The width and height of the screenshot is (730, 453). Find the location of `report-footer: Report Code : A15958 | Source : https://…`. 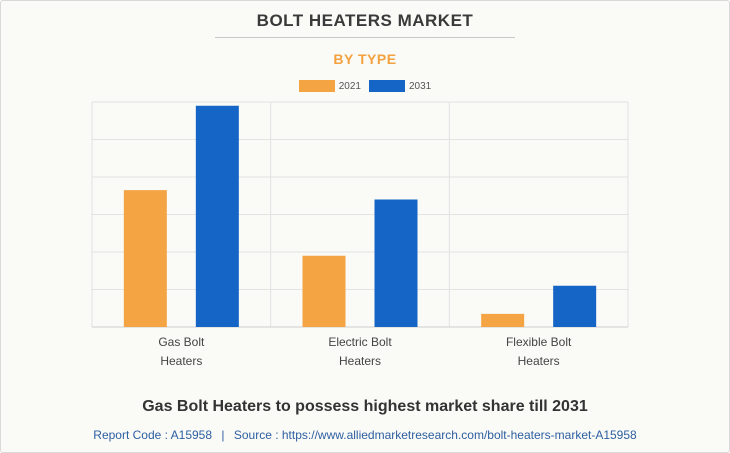

report-footer: Report Code : A15958 | Source : https://… is located at coordinates (365, 435).